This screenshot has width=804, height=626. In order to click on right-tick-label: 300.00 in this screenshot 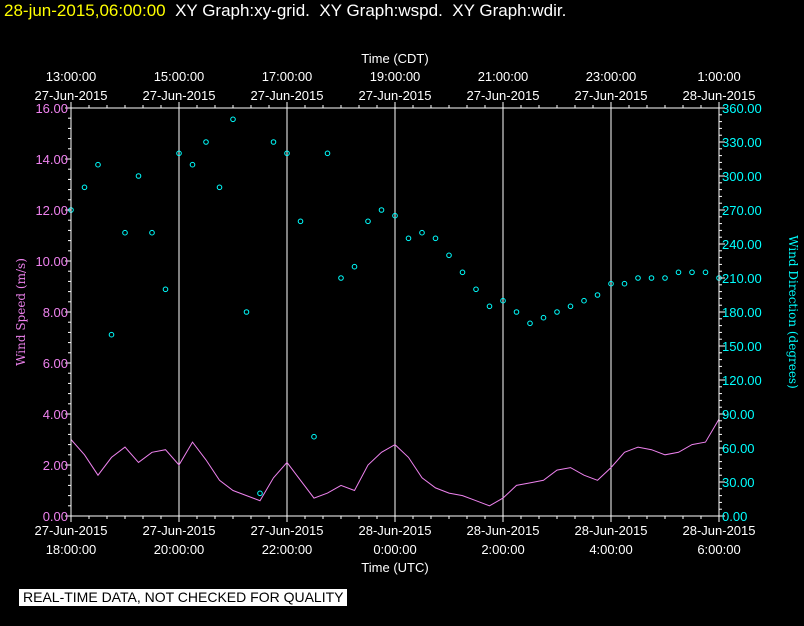, I will do `click(742, 176)`.